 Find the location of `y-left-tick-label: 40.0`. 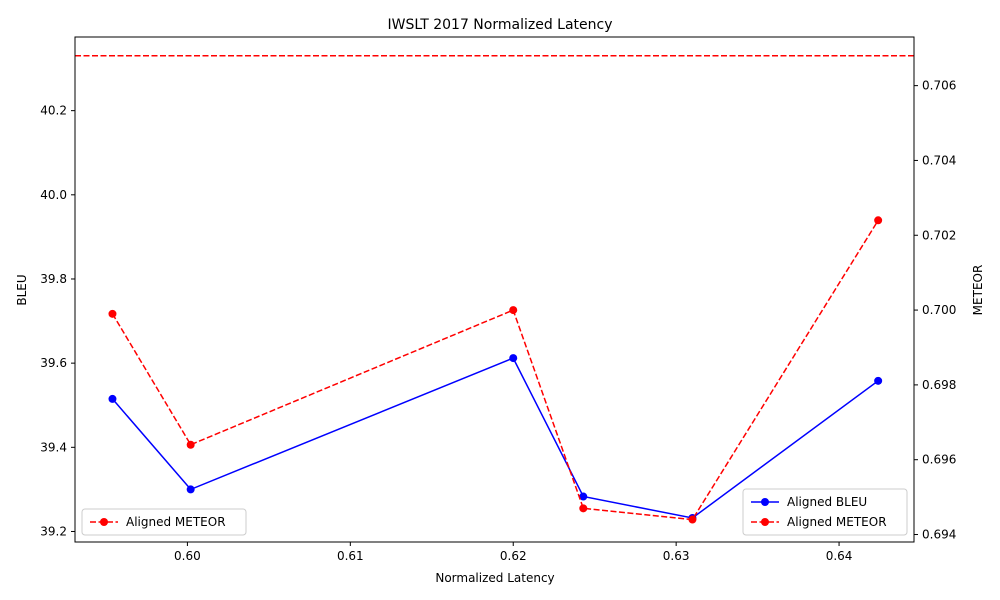

y-left-tick-label: 40.0 is located at coordinates (53, 195).